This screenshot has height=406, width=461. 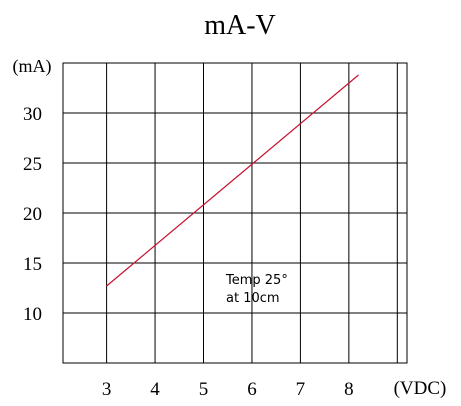 What do you see at coordinates (256, 280) in the screenshot?
I see `annotation-temp: Temp 25°` at bounding box center [256, 280].